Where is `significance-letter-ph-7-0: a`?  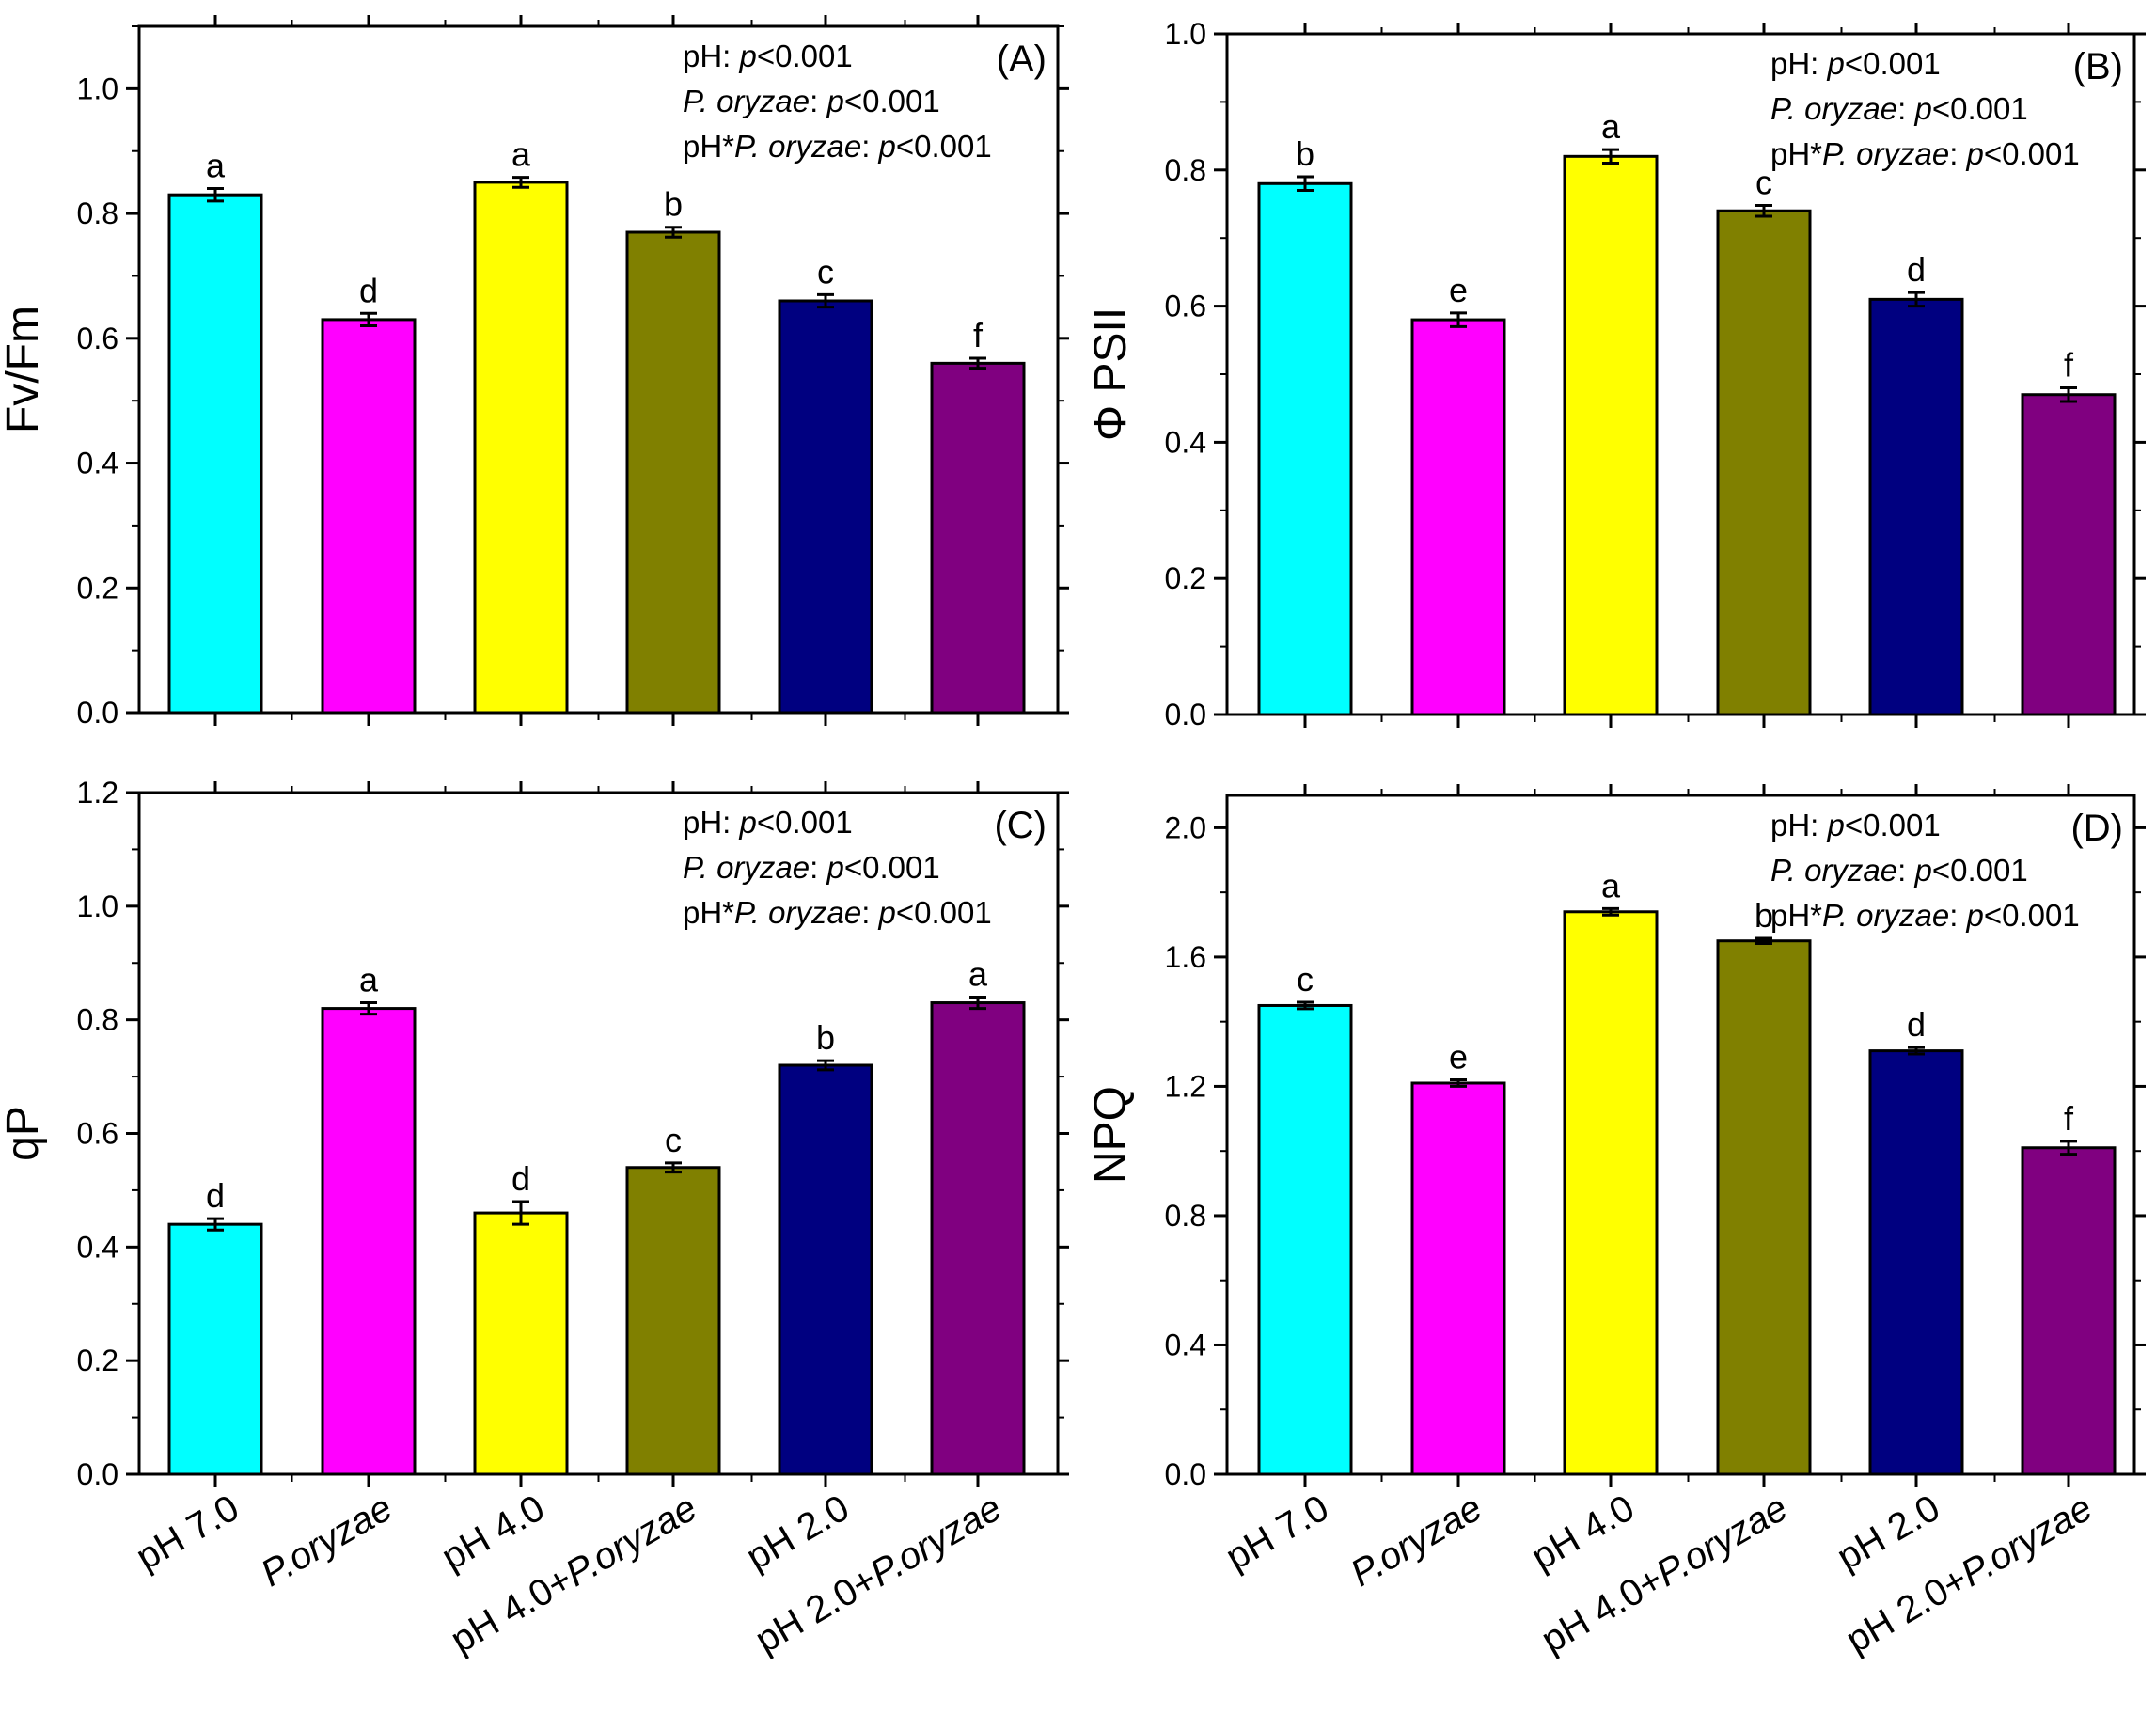
significance-letter-ph-7-0: a is located at coordinates (216, 166).